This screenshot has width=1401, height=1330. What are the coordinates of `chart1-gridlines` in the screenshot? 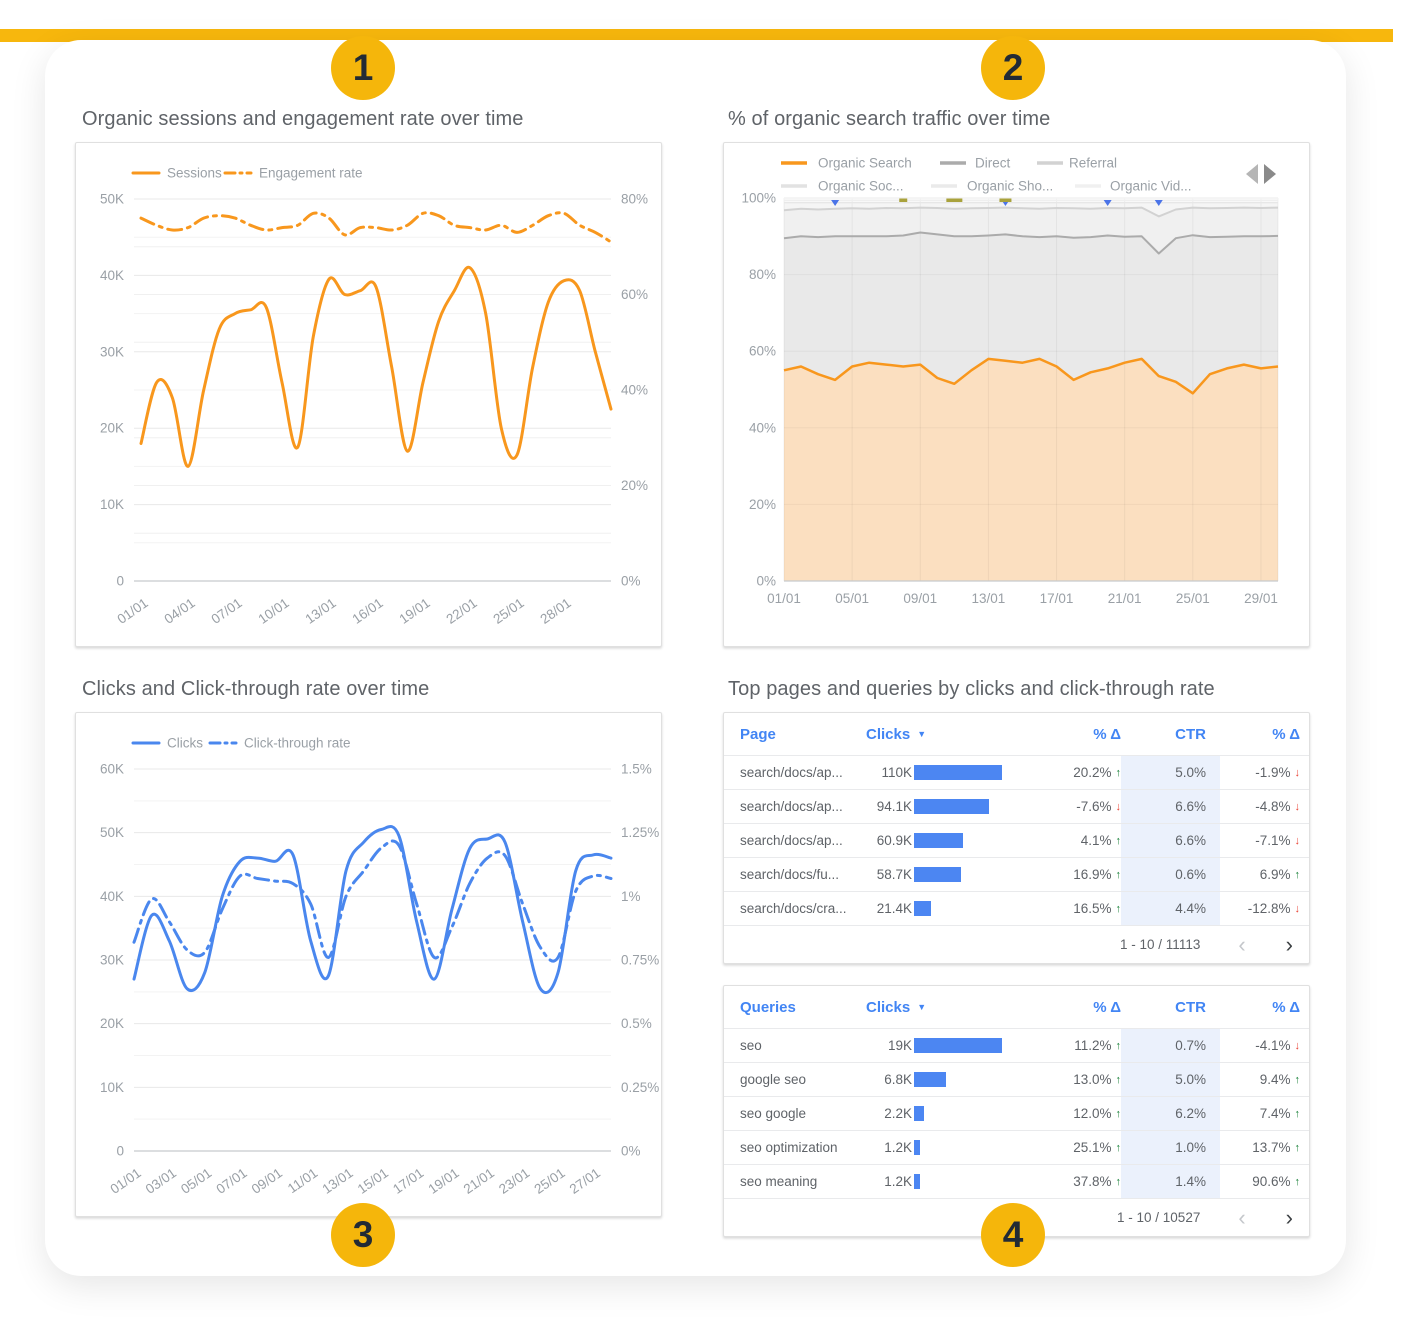 It's located at (372, 390).